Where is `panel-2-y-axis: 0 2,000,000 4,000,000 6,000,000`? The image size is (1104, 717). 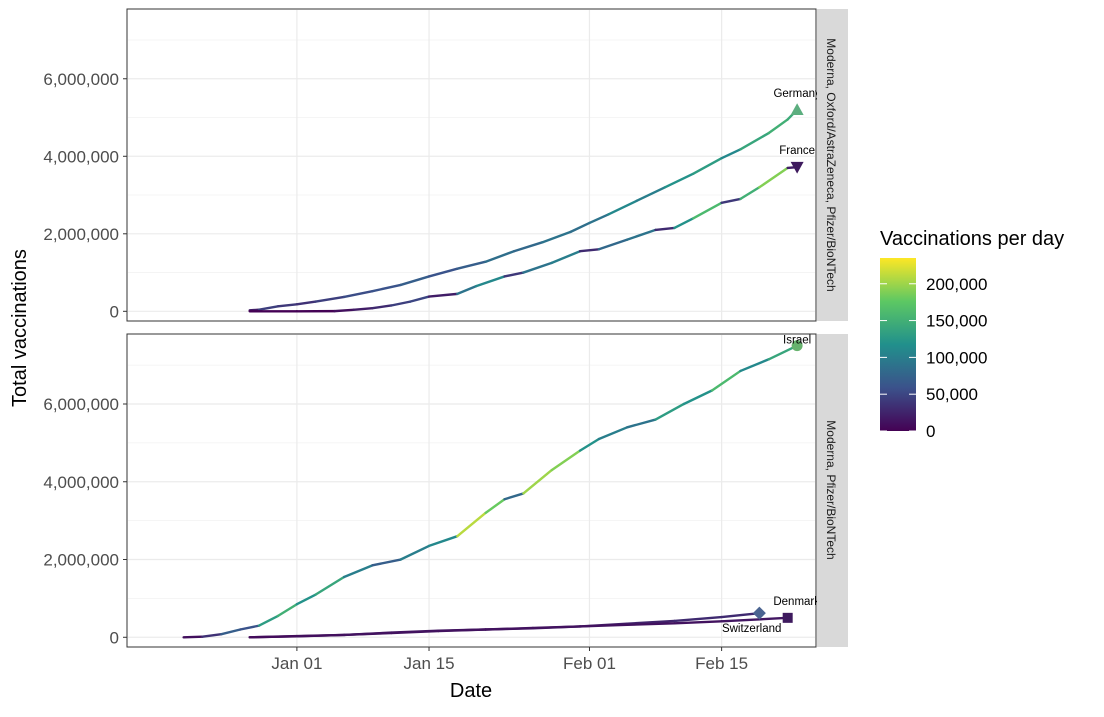
panel-2-y-axis: 0 2,000,000 4,000,000 6,000,000 is located at coordinates (85, 521).